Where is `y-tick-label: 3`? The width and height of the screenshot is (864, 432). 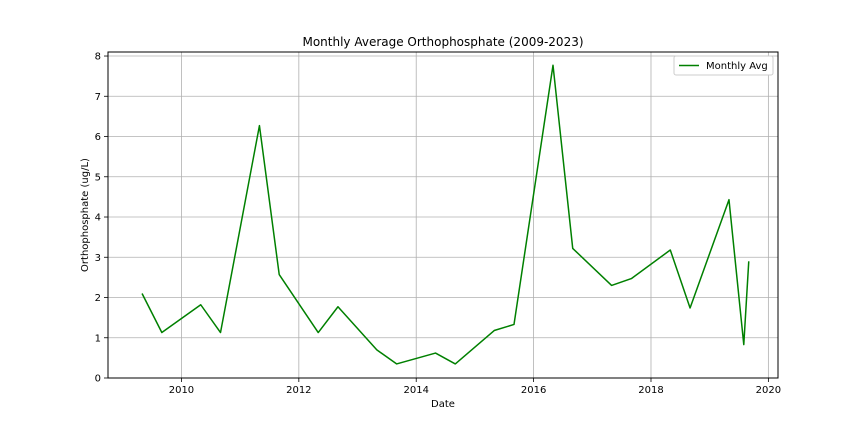 y-tick-label: 3 is located at coordinates (98, 258).